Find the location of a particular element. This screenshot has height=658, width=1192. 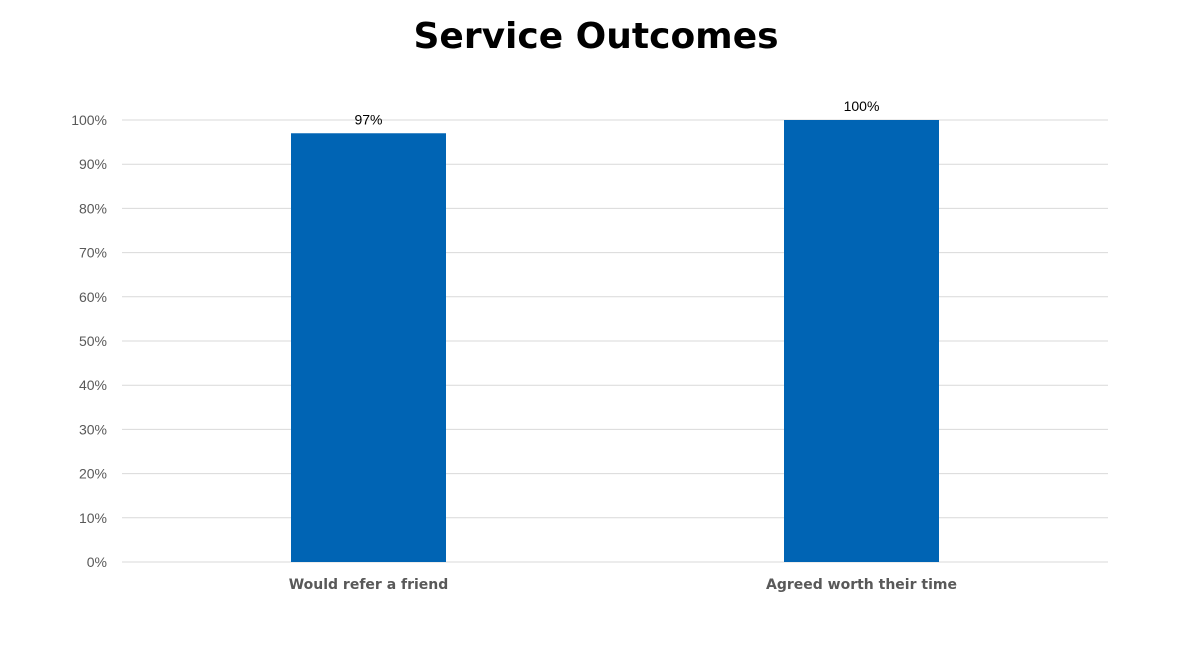

y-tick-label: 50% is located at coordinates (93, 341).